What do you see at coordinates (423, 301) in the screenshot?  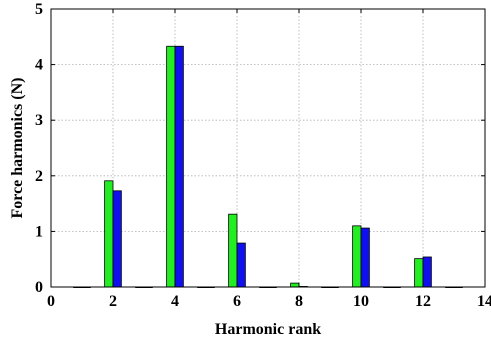 I see `x-tick-label: 12` at bounding box center [423, 301].